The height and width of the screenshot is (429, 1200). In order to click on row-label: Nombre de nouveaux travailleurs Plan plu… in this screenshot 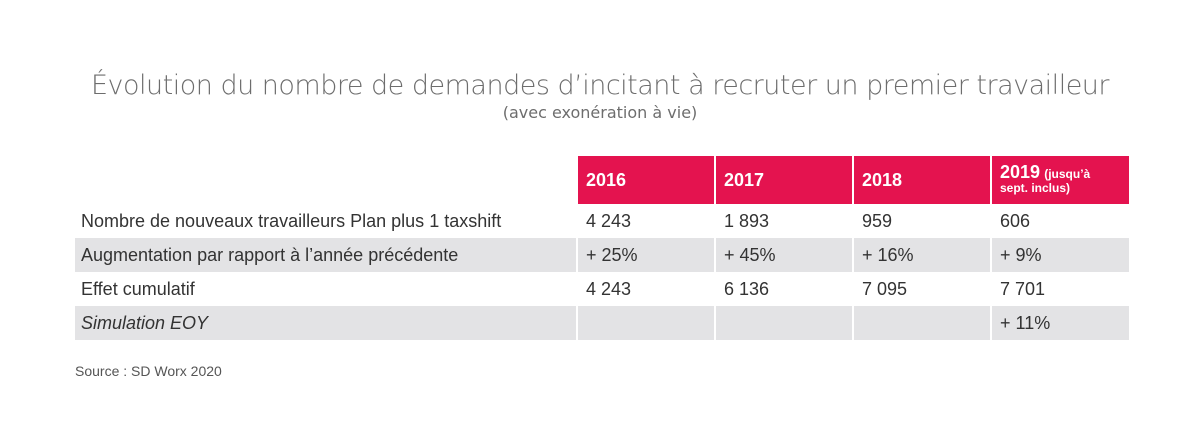, I will do `click(291, 220)`.